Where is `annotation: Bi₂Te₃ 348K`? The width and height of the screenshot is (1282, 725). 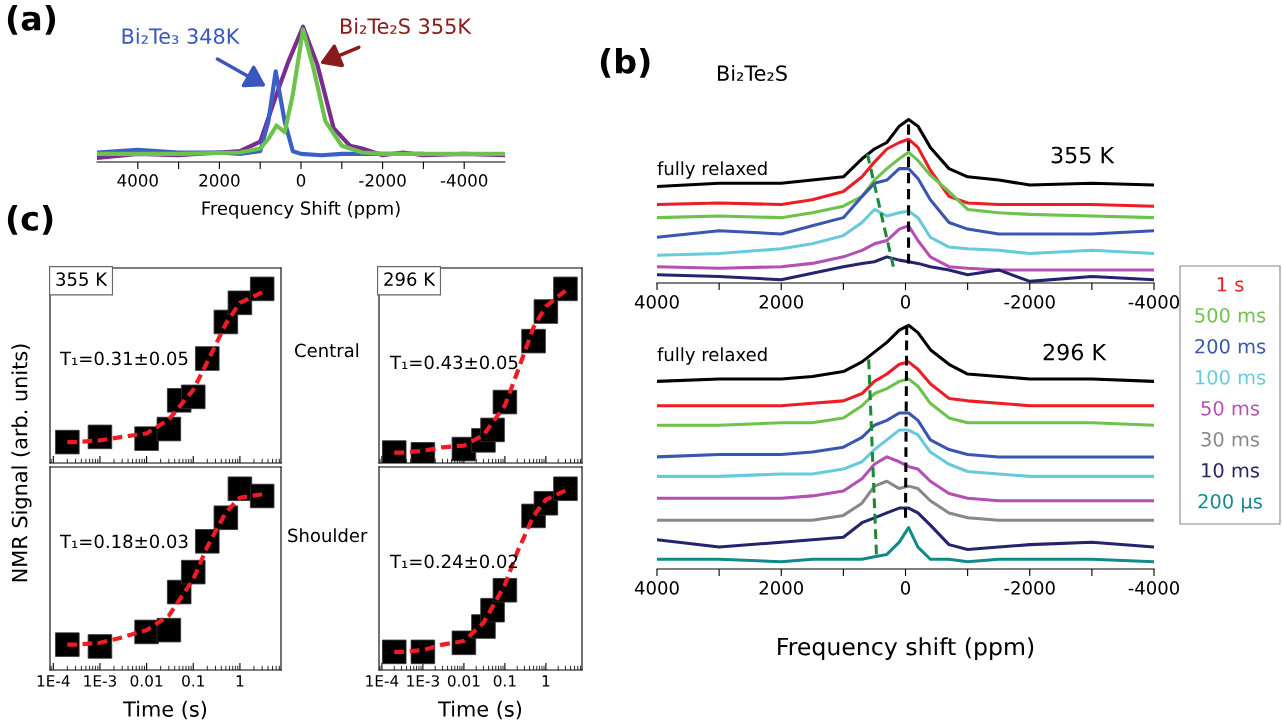 annotation: Bi₂Te₃ 348K is located at coordinates (181, 36).